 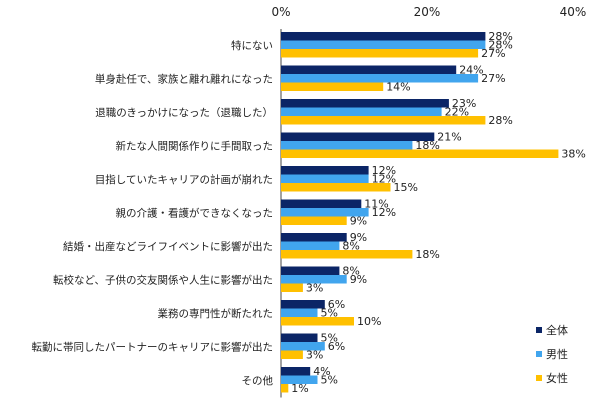 What do you see at coordinates (376, 204) in the screenshot?
I see `data-label: 11%` at bounding box center [376, 204].